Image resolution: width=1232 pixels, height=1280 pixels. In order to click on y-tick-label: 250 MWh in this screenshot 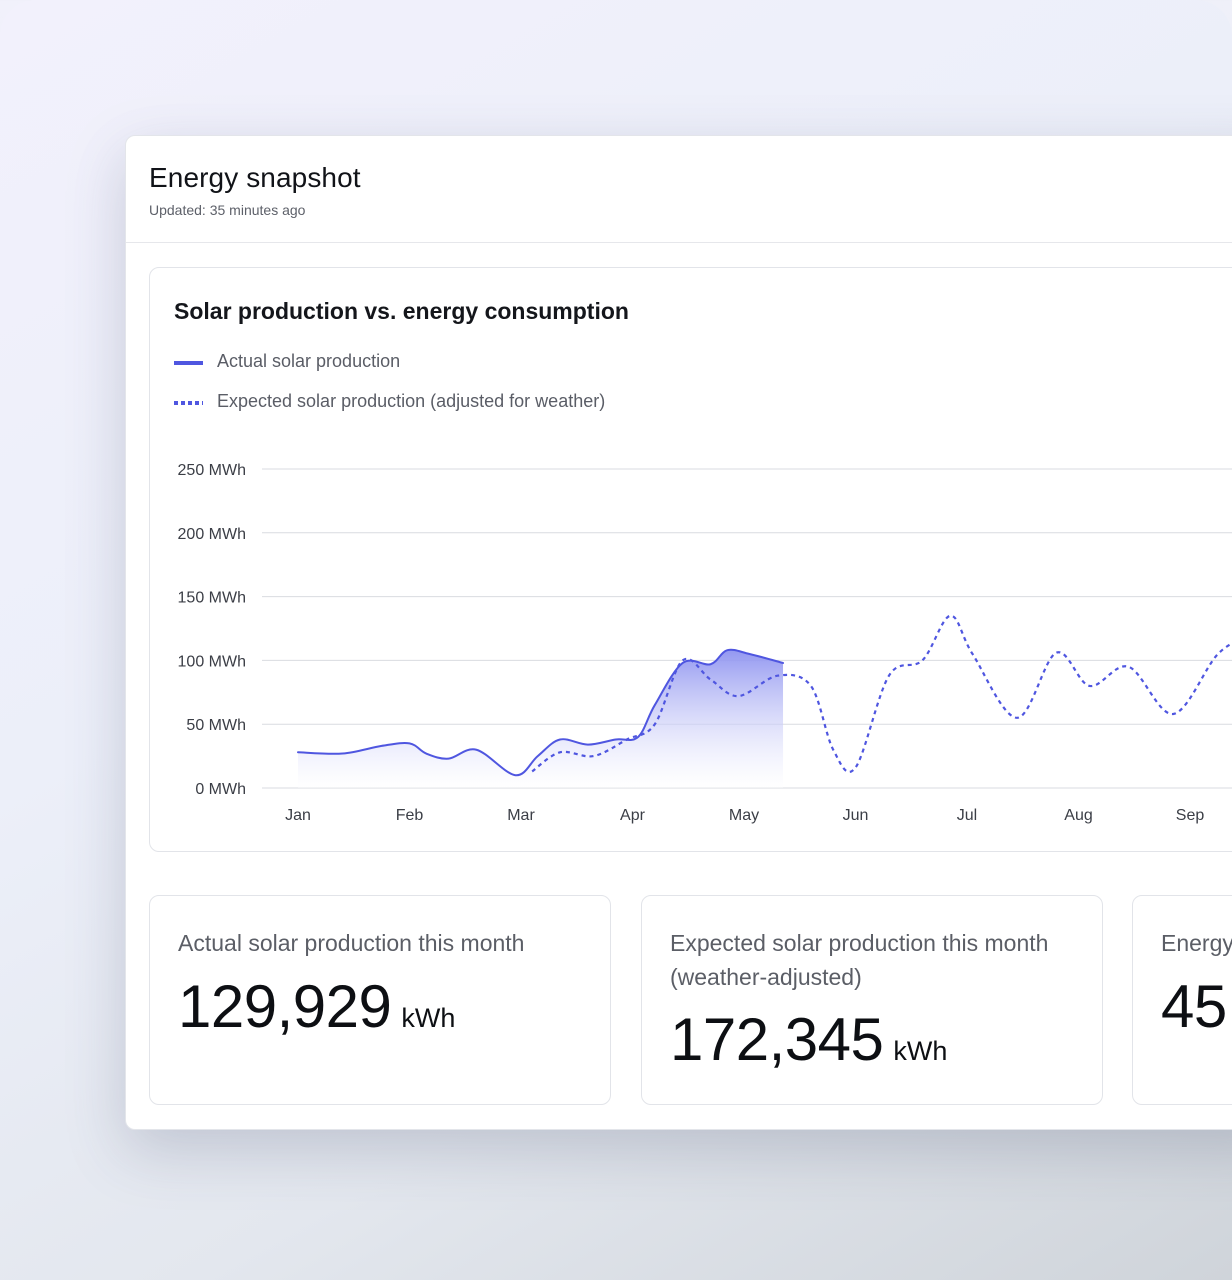, I will do `click(212, 470)`.